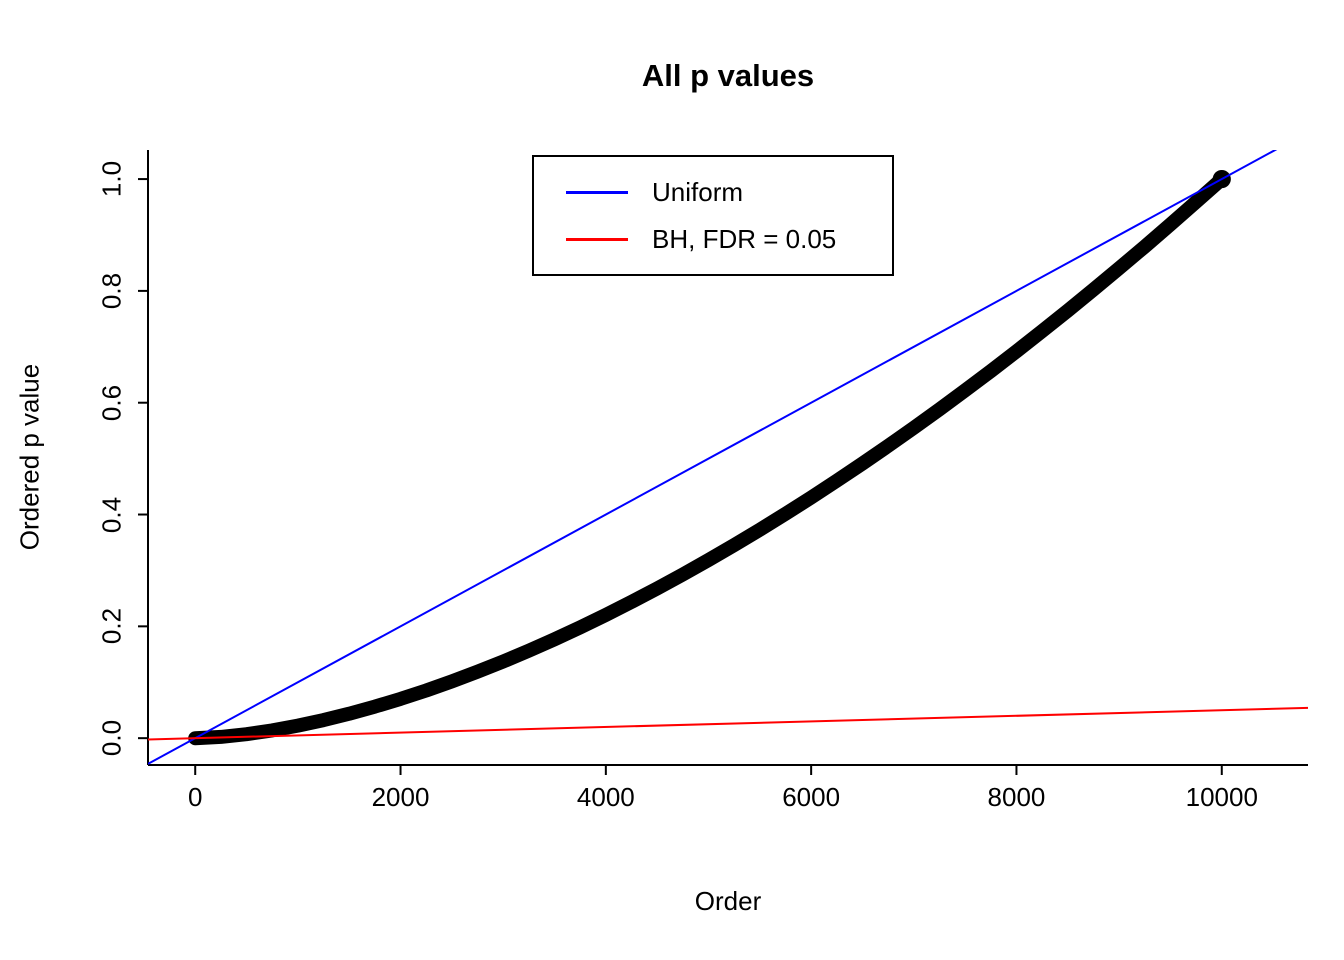 Image resolution: width=1344 pixels, height=960 pixels. What do you see at coordinates (744, 238) in the screenshot?
I see `legend-label-bh-fdr: BH, FDR = 0.05` at bounding box center [744, 238].